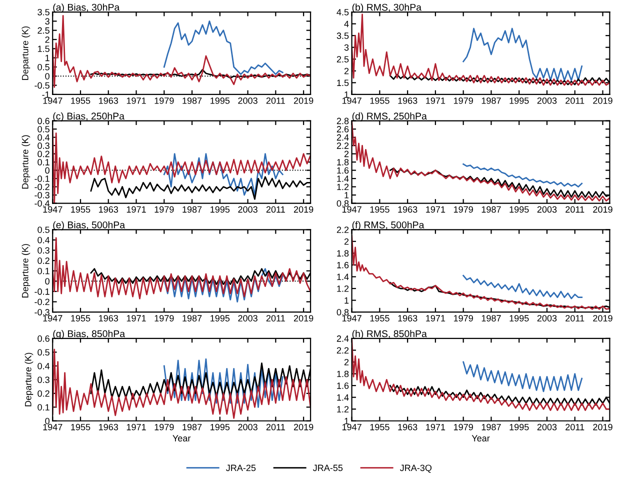 The height and width of the screenshot is (481, 619). I want to click on chart-title: (c) Bias, 250hPa, so click(88, 117).